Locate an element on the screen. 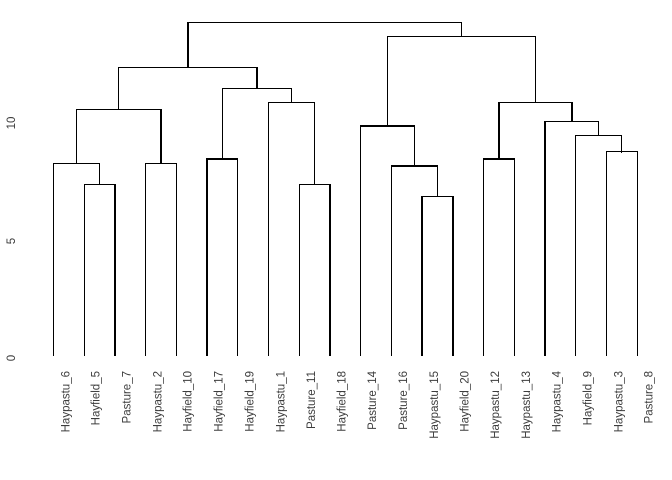 Image resolution: width=672 pixels, height=480 pixels. y-axis-tick-label: 10 is located at coordinates (12, 123).